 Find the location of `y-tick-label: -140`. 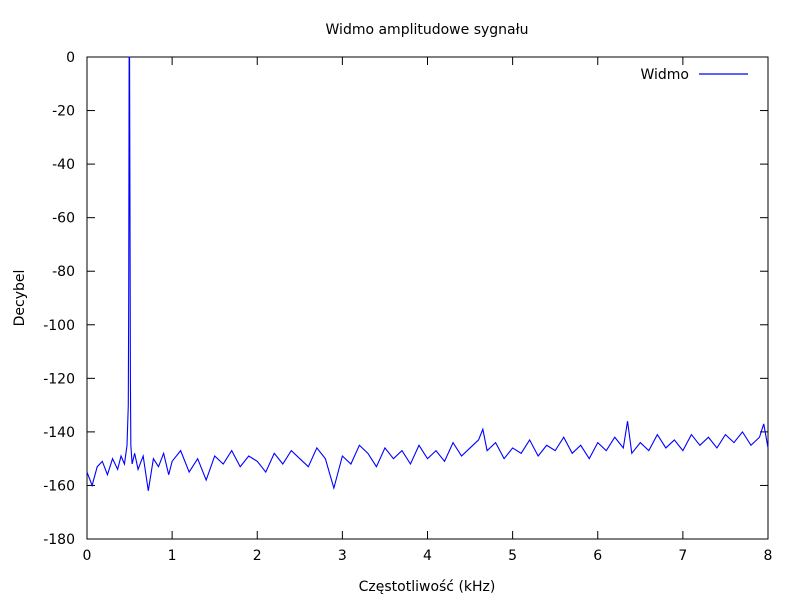

y-tick-label: -140 is located at coordinates (59, 433).